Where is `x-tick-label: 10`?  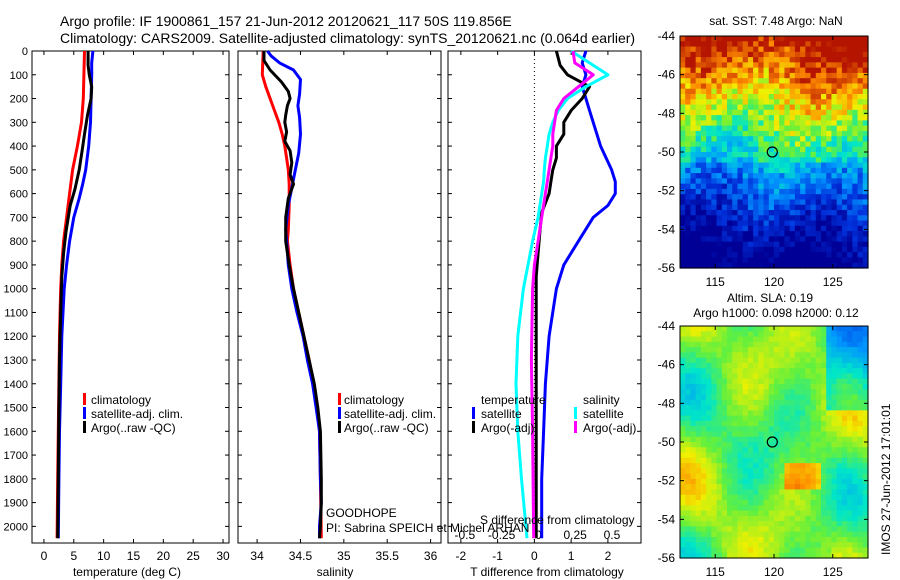 x-tick-label: 10 is located at coordinates (104, 556).